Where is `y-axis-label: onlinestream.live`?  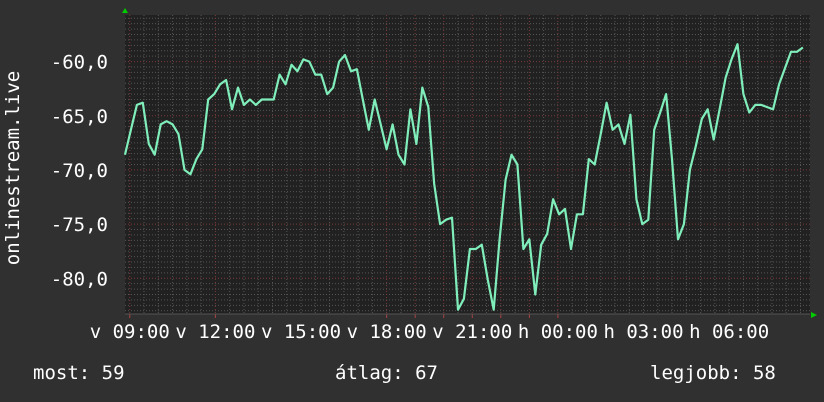 y-axis-label: onlinestream.live is located at coordinates (13, 168).